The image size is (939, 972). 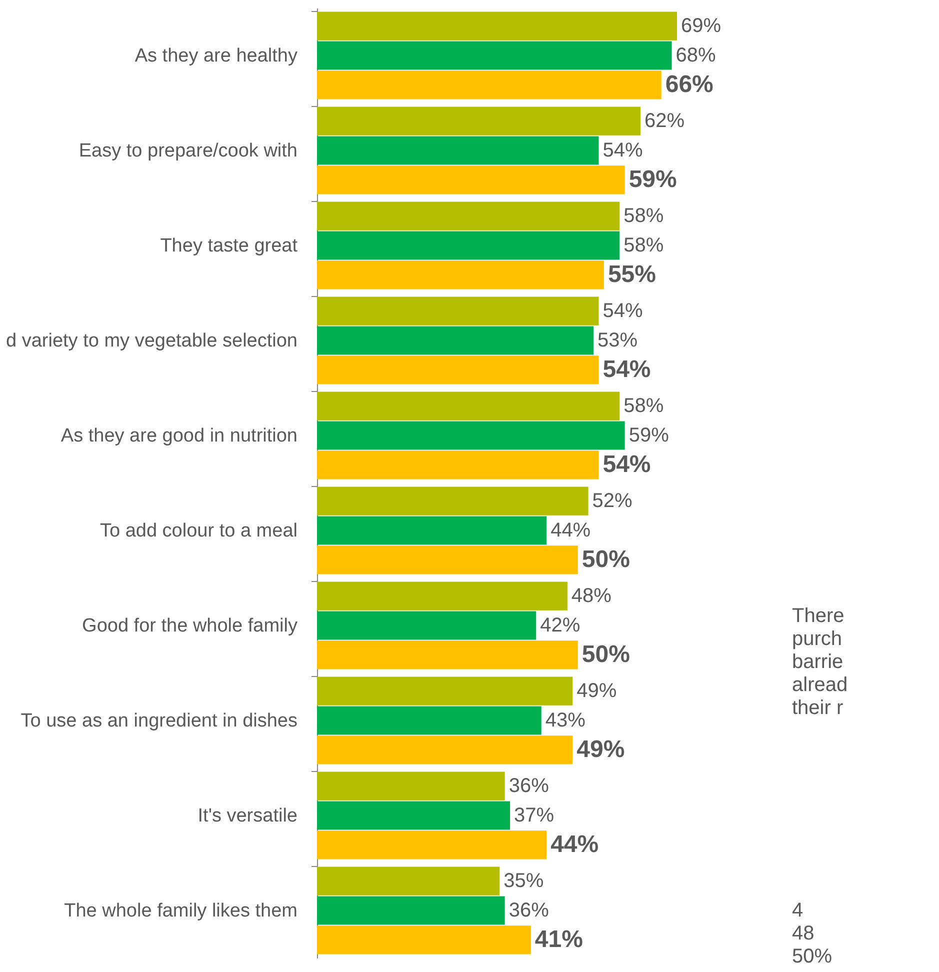 I want to click on data-label: 43%, so click(x=565, y=721).